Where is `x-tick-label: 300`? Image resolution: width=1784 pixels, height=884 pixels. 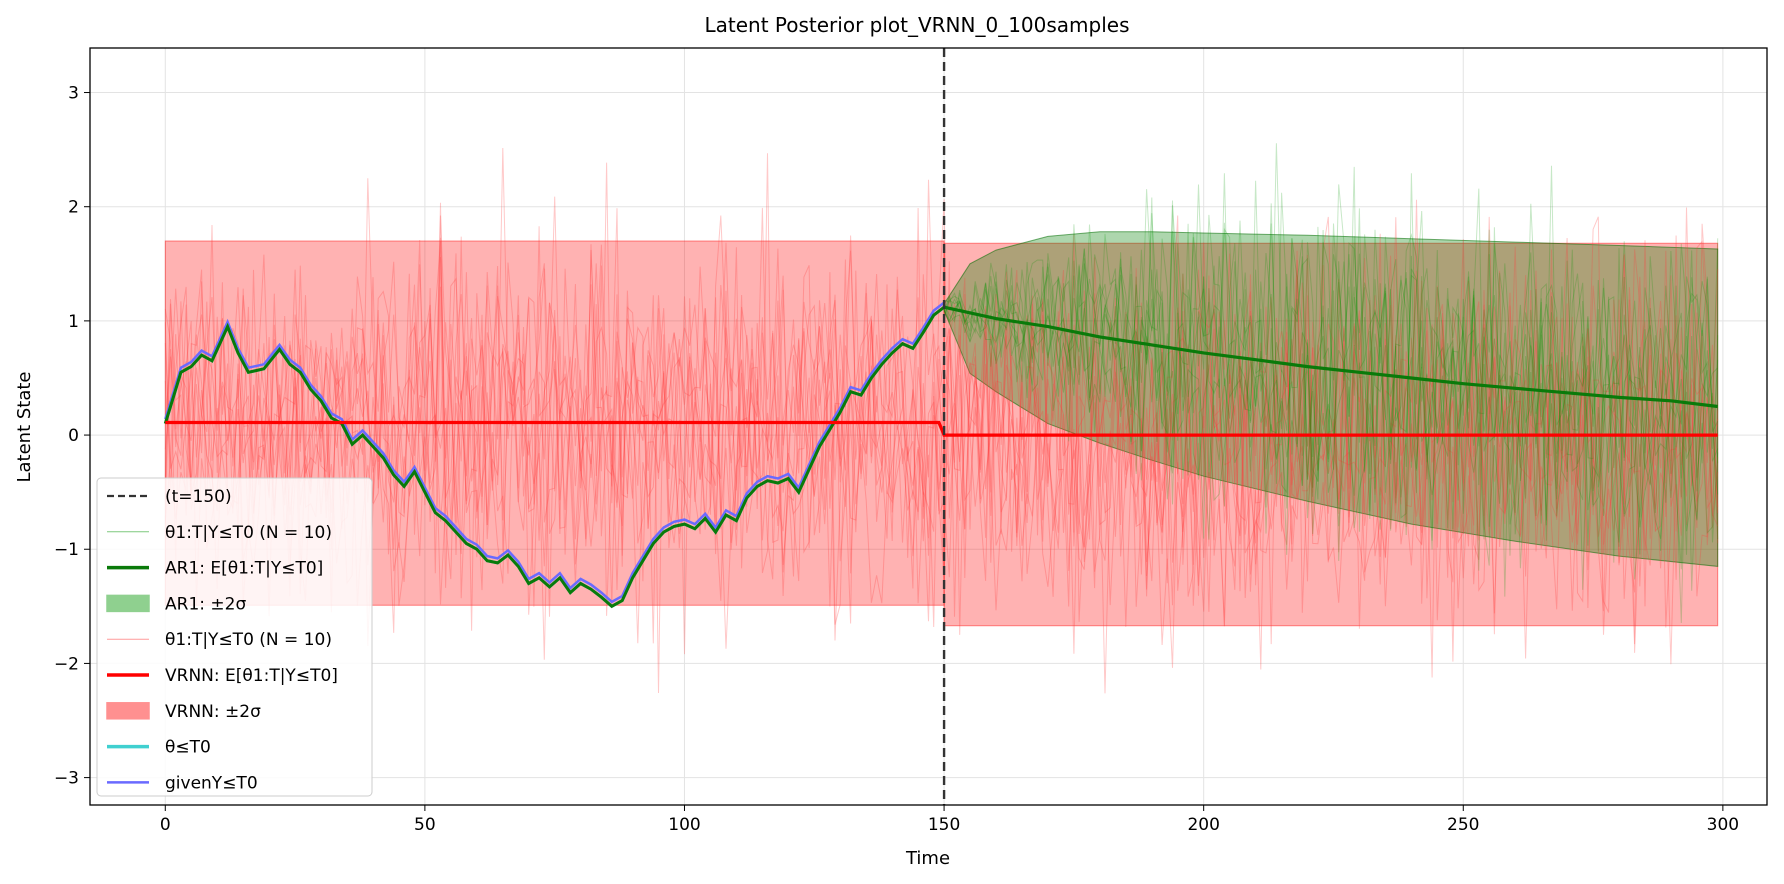 x-tick-label: 300 is located at coordinates (1723, 825).